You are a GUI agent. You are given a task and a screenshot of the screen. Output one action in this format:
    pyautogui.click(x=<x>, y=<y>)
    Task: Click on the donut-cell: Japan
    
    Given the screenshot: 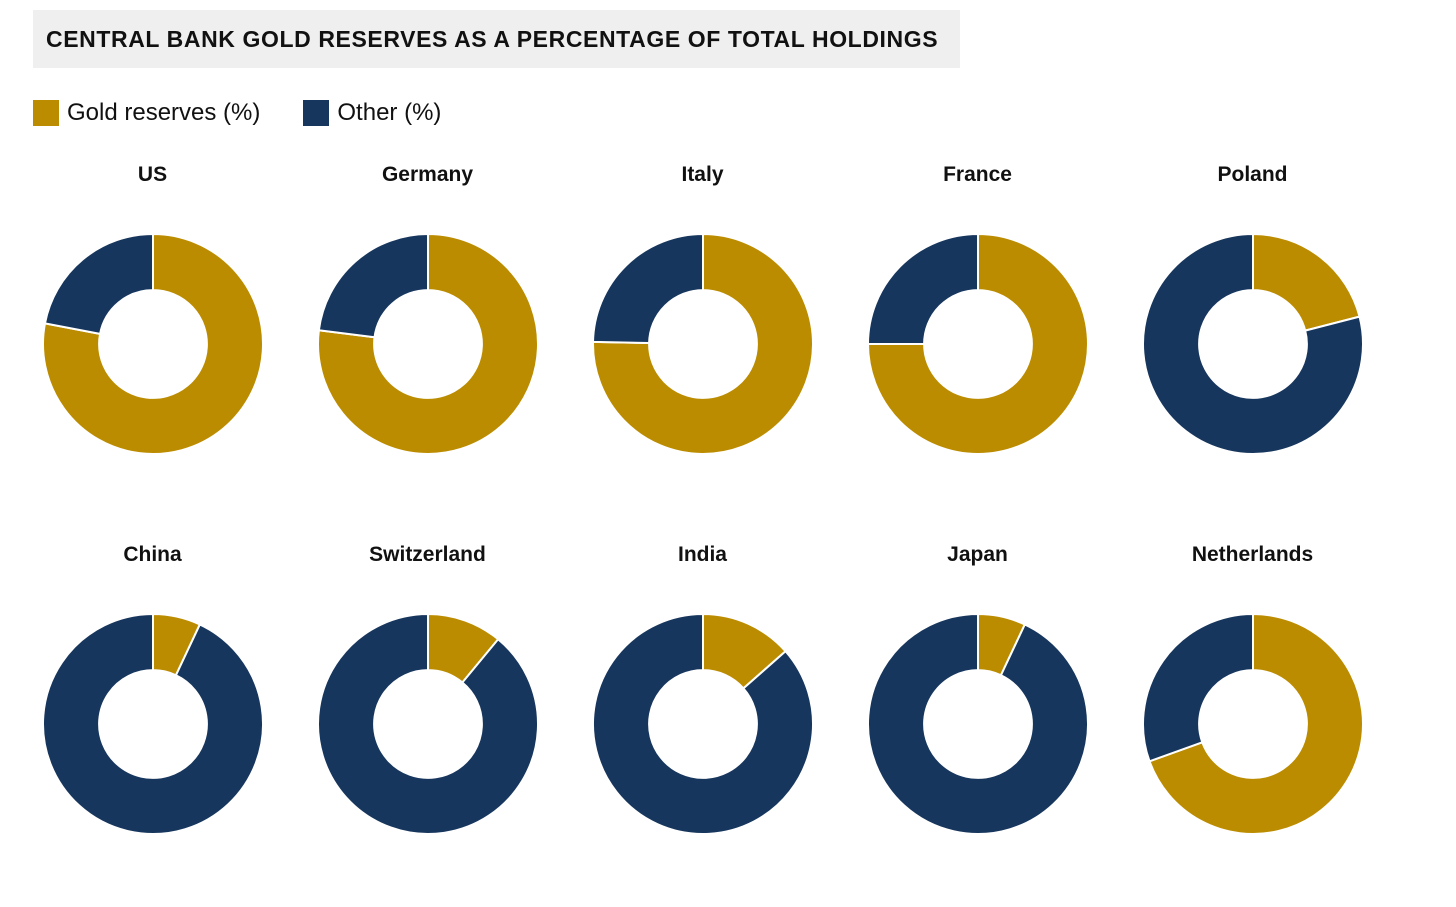 What is the action you would take?
    pyautogui.click(x=977, y=689)
    